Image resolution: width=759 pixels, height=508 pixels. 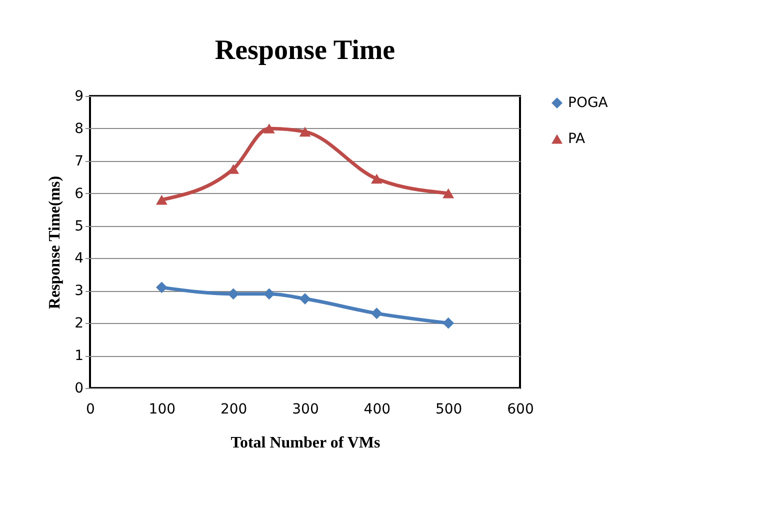 What do you see at coordinates (79, 291) in the screenshot?
I see `y-tick-label: 3` at bounding box center [79, 291].